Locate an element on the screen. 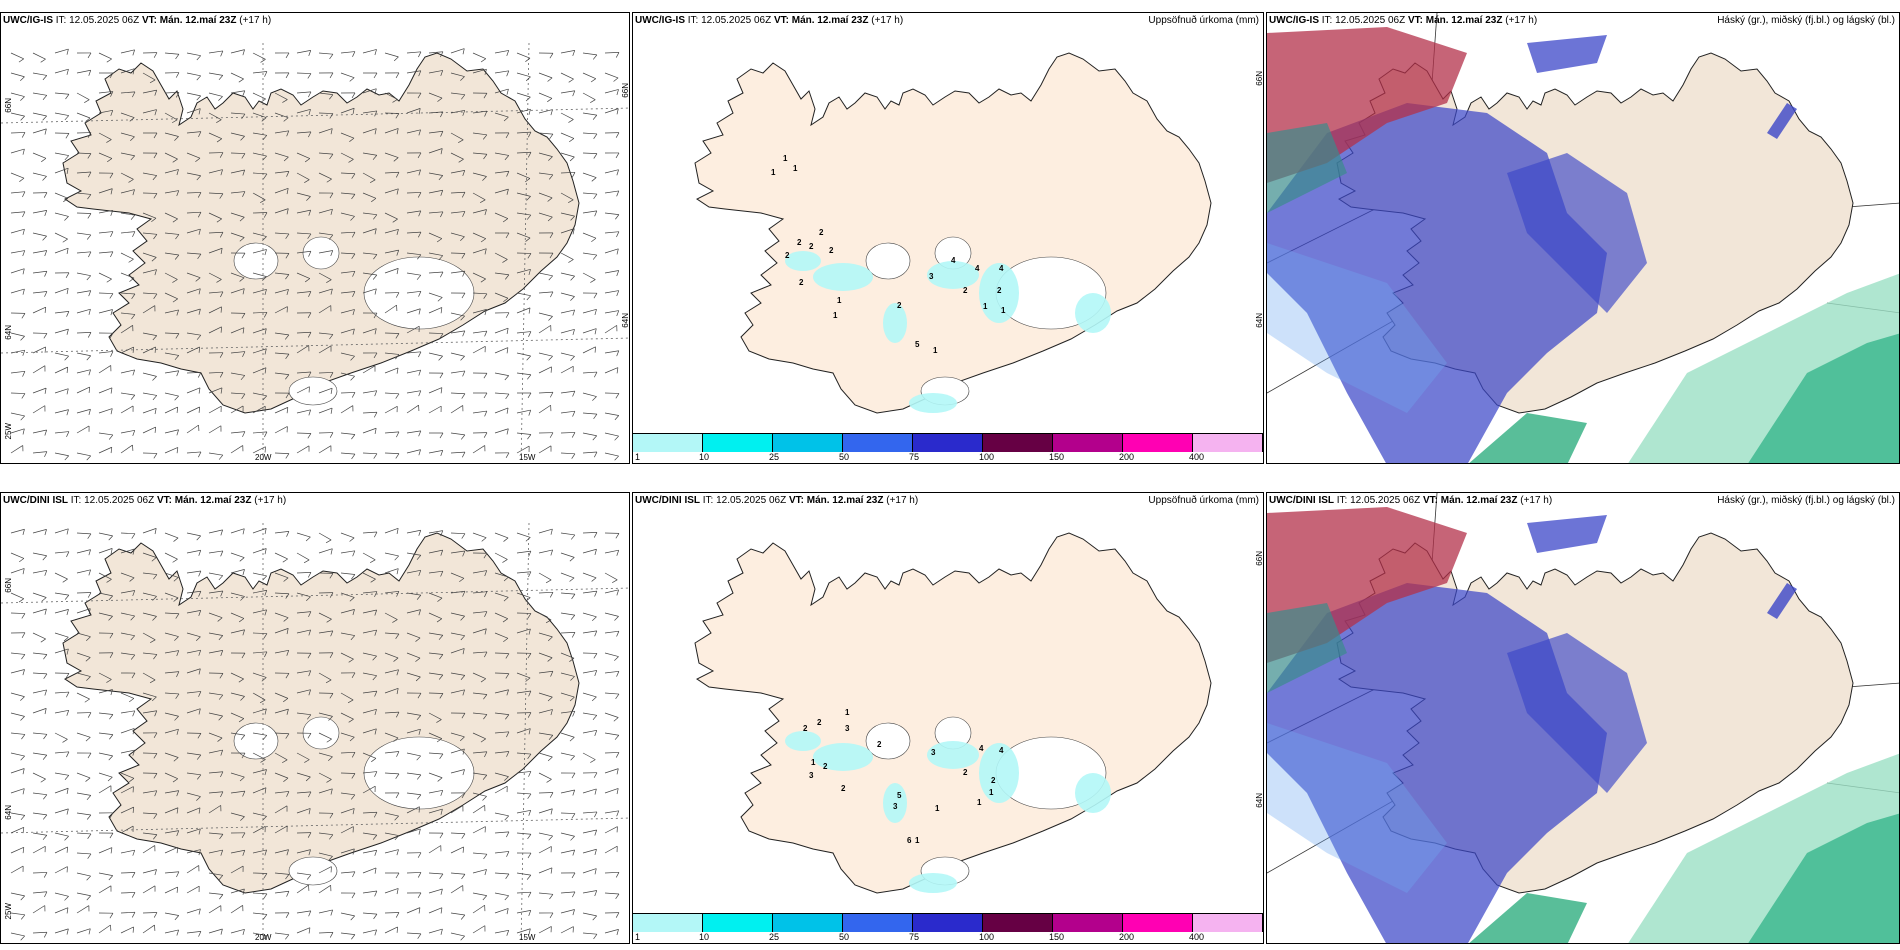 The width and height of the screenshot is (1900, 950). lat-label-66-right: 66N is located at coordinates (1259, 558).